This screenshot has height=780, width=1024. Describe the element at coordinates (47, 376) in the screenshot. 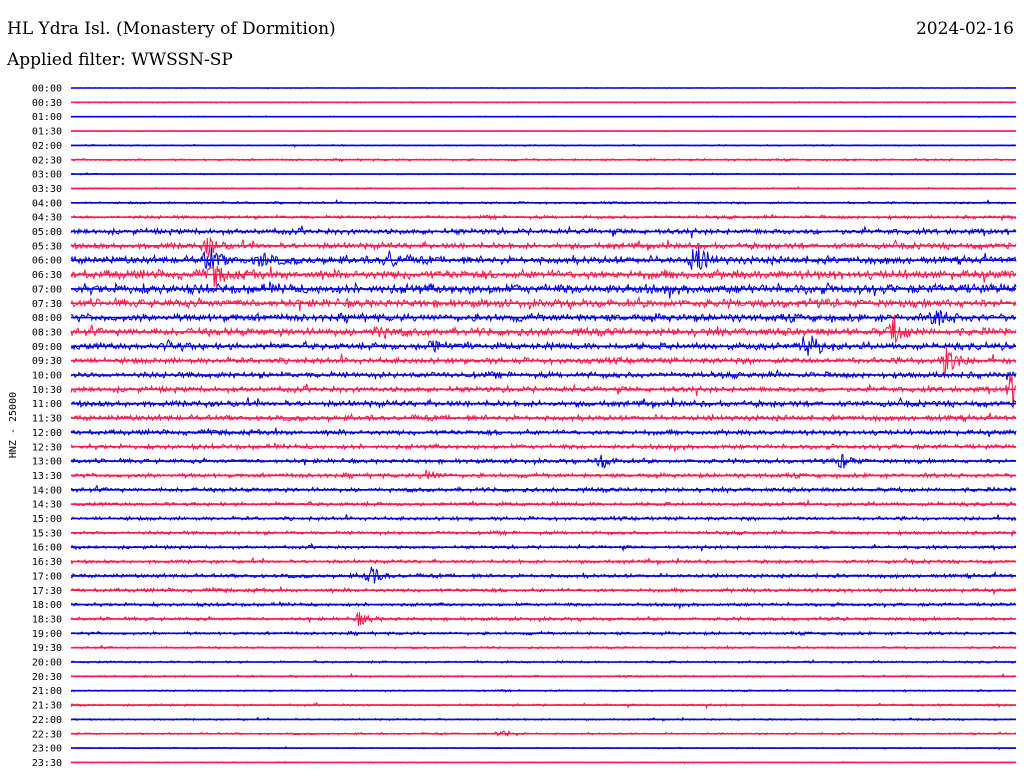

I see `time-tick-label: 10:00` at that location.